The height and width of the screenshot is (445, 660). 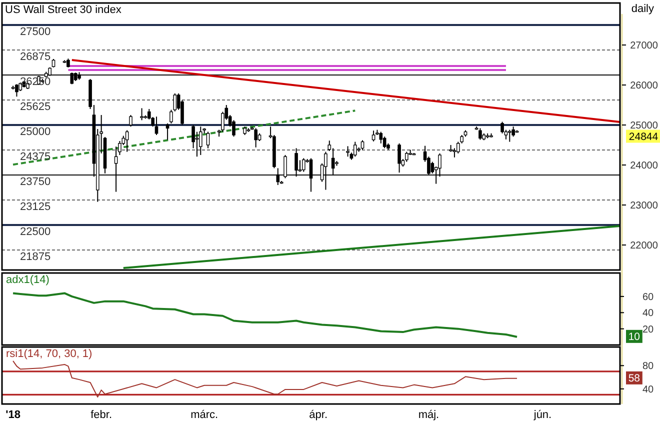 I want to click on y-tick-label: 23125, so click(x=35, y=207).